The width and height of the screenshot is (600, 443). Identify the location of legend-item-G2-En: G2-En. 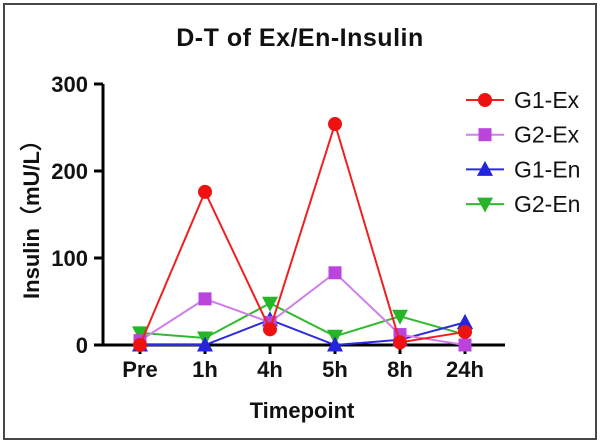
(523, 204).